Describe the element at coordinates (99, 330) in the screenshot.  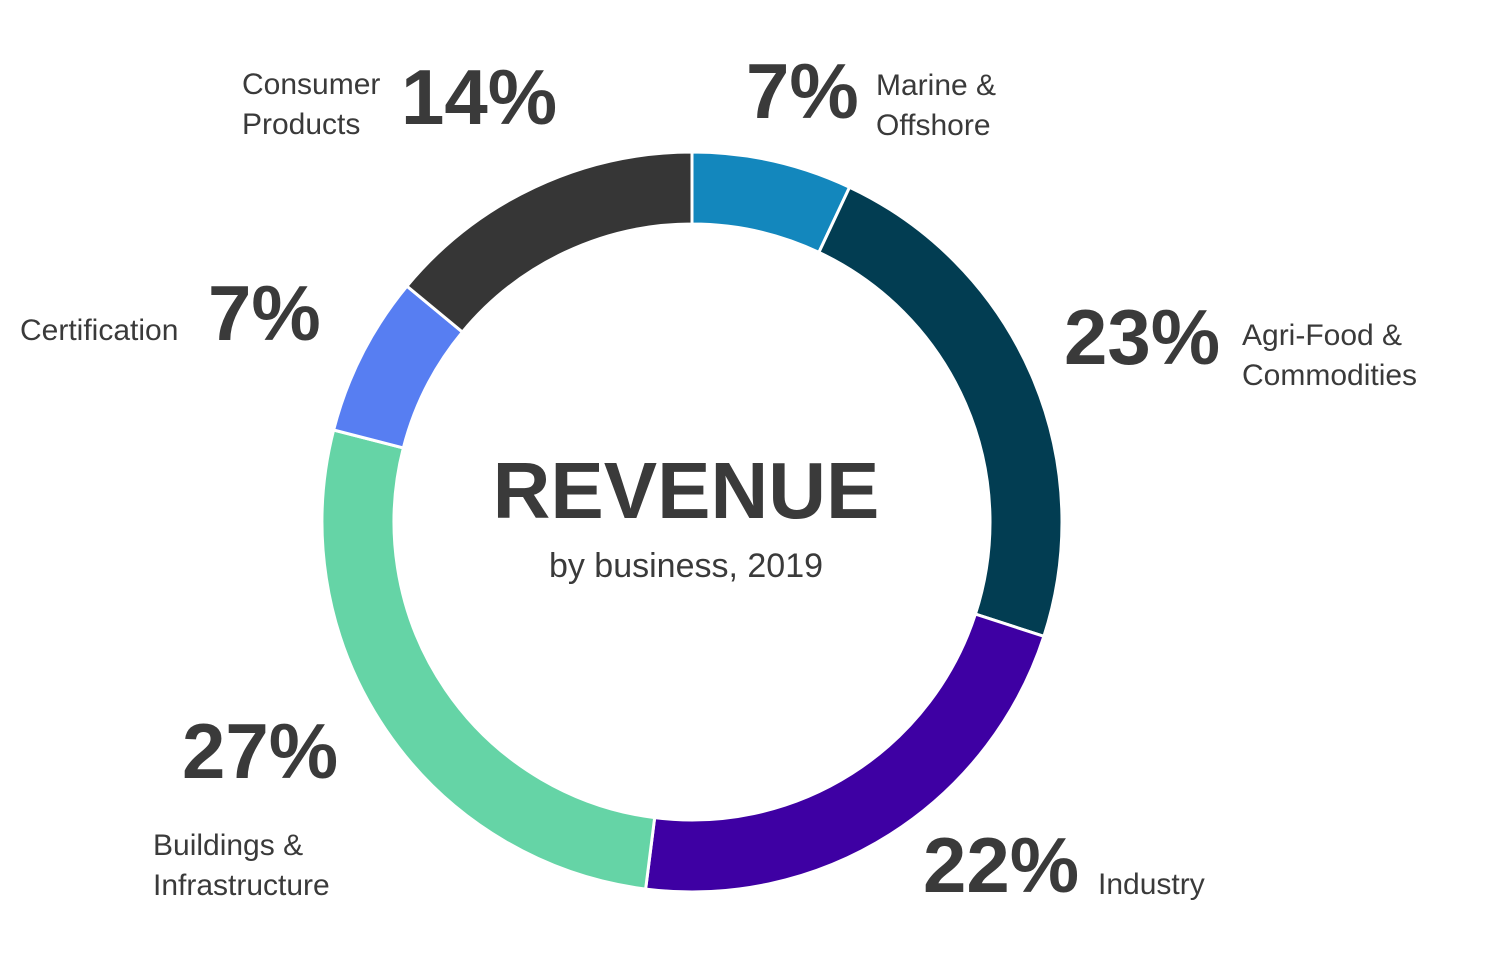
I see `category-label: Certification` at that location.